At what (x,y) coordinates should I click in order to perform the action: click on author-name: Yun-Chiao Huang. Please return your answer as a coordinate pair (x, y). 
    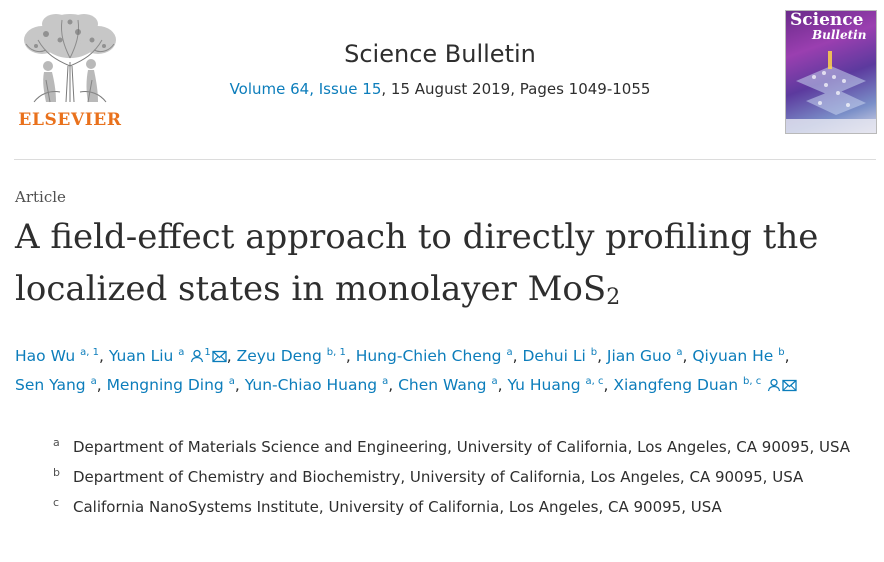
    Looking at the image, I should click on (311, 385).